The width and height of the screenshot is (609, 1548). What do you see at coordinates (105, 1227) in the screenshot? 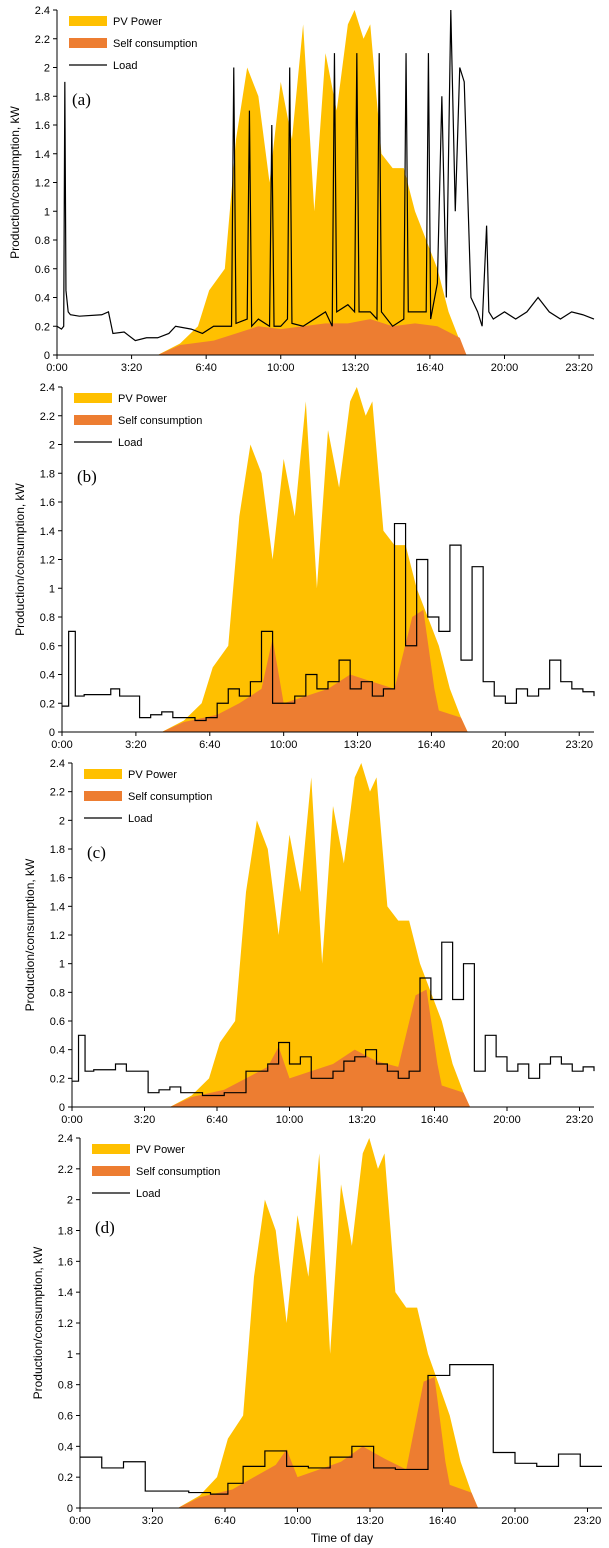
I see `panel-label: (d)` at bounding box center [105, 1227].